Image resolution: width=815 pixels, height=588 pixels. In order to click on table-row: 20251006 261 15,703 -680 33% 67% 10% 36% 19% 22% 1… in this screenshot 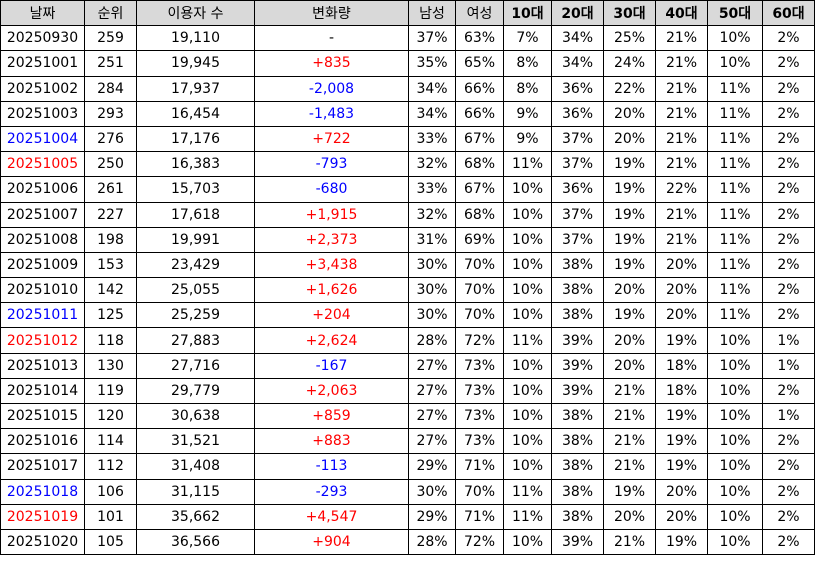, I will do `click(407, 189)`.